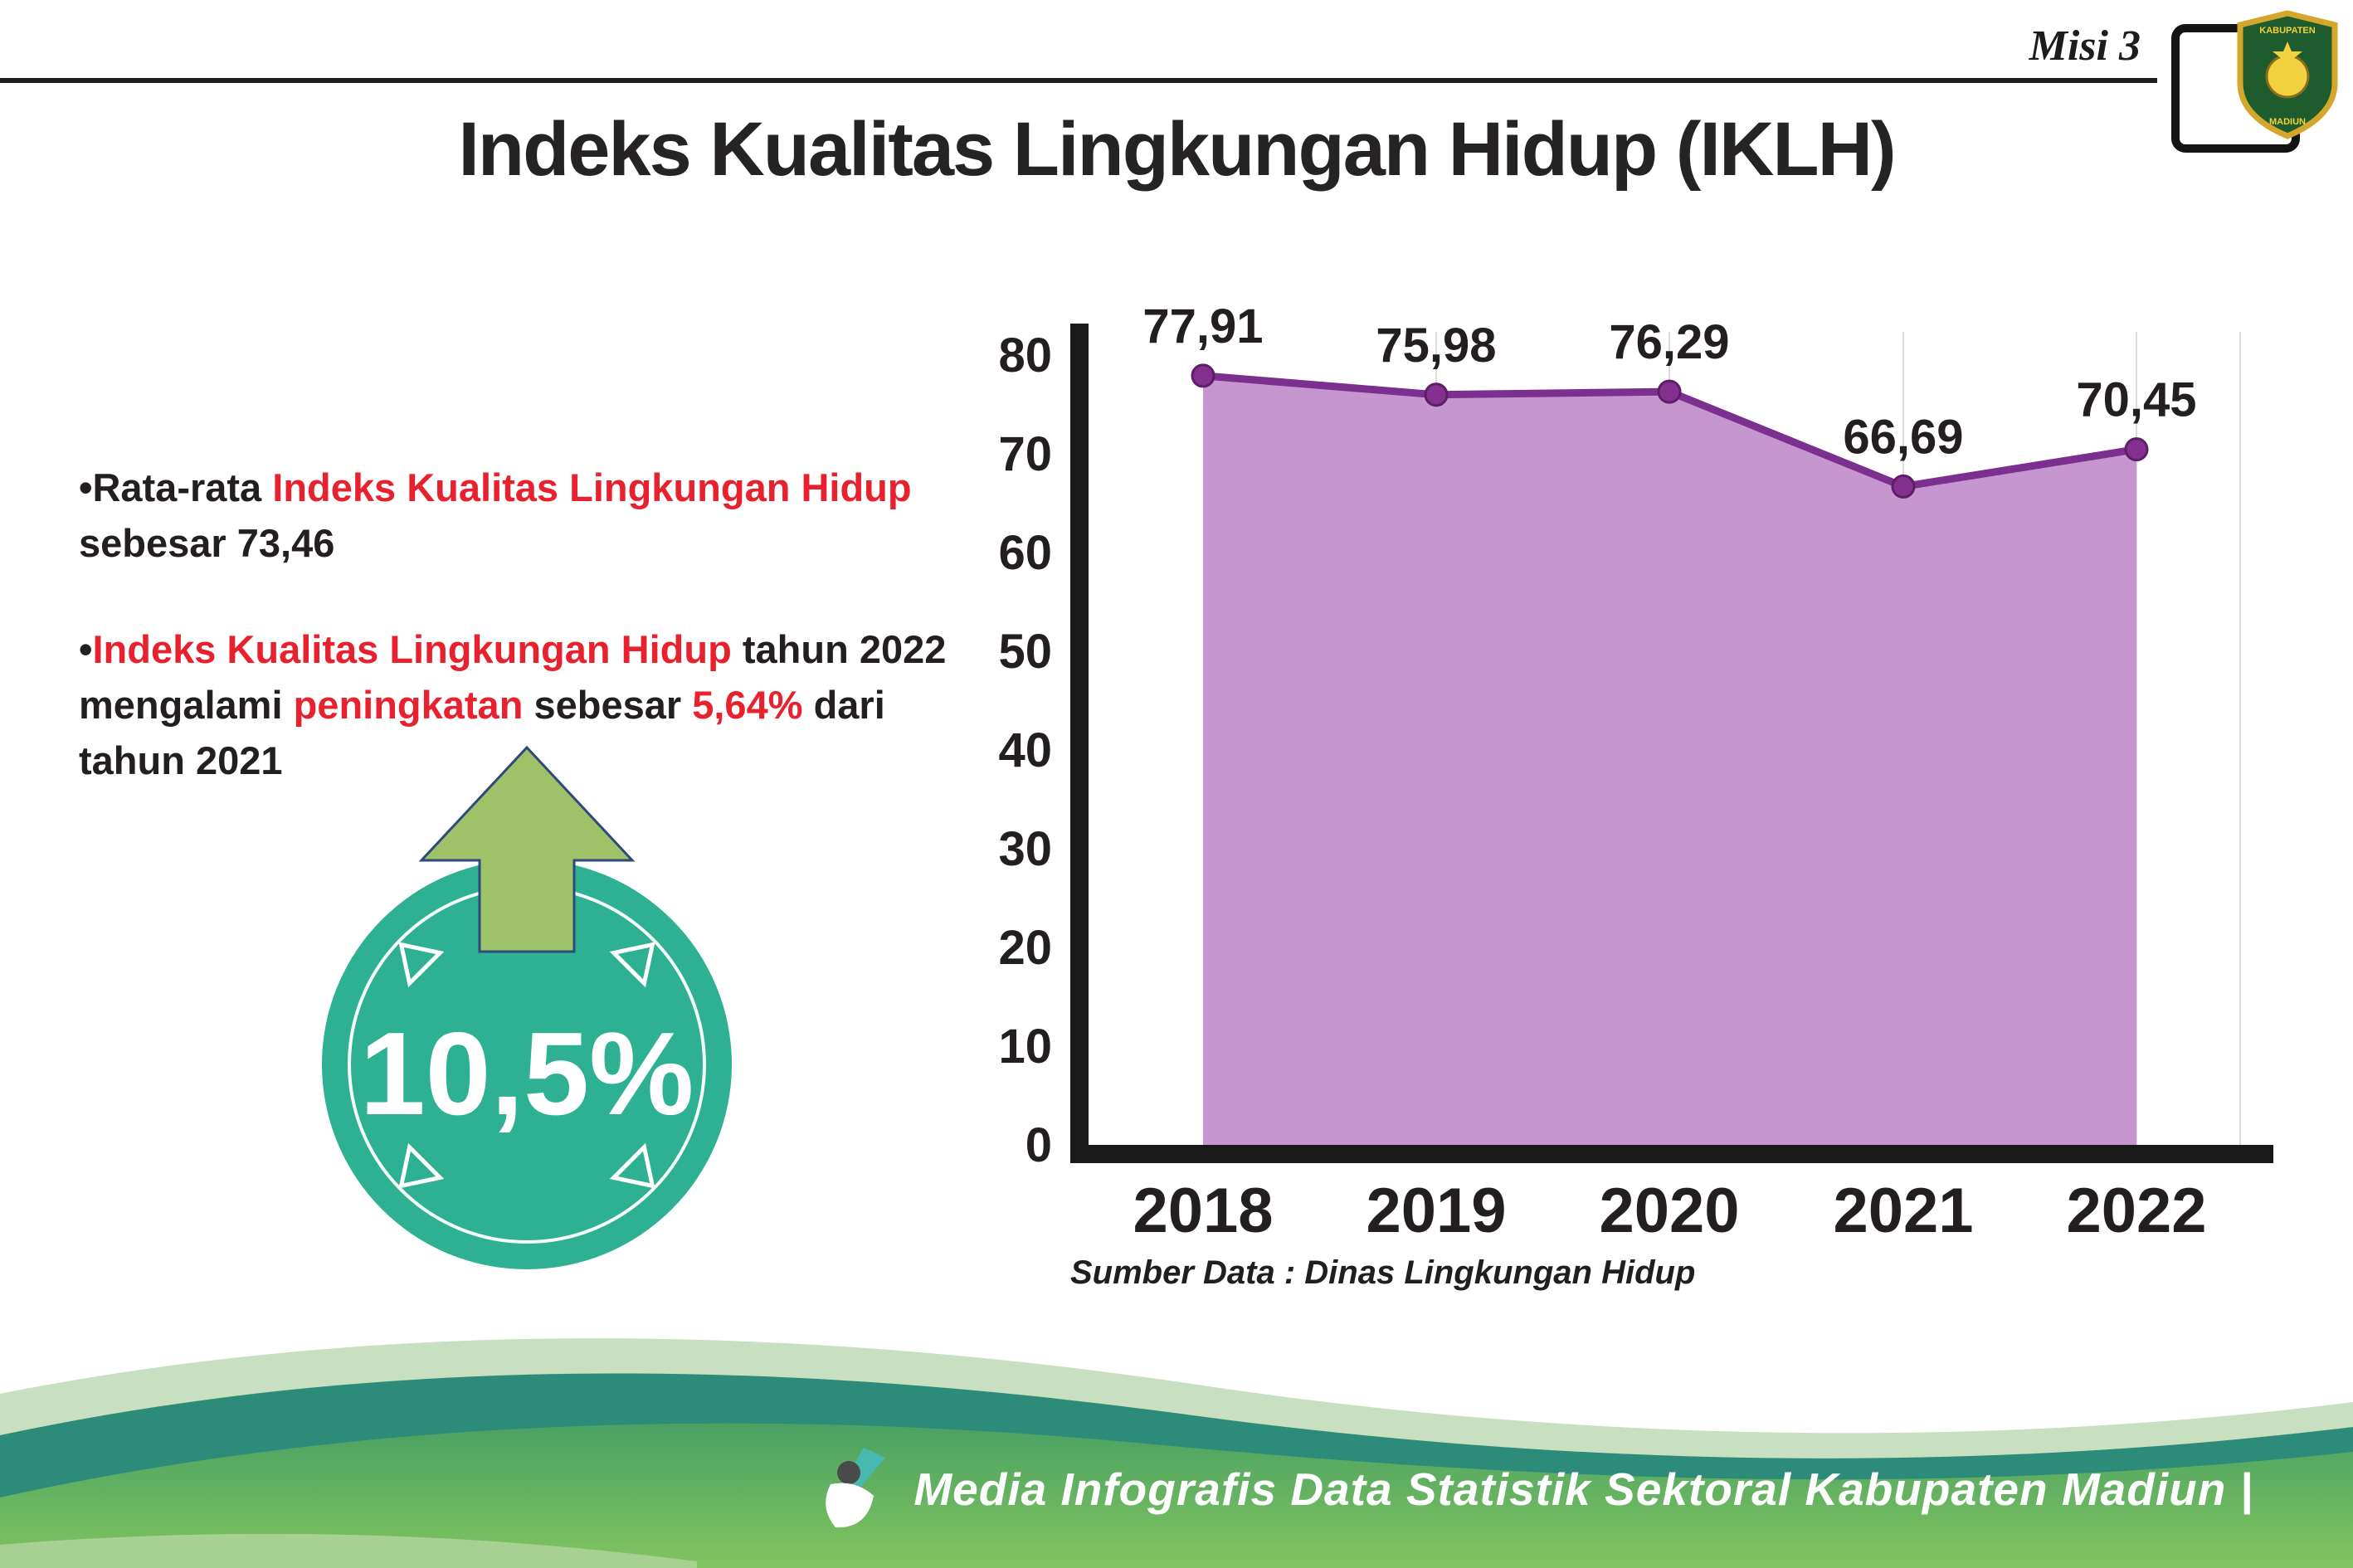 The width and height of the screenshot is (2353, 1568). I want to click on wave-mint-sliver, so click(348, 1550).